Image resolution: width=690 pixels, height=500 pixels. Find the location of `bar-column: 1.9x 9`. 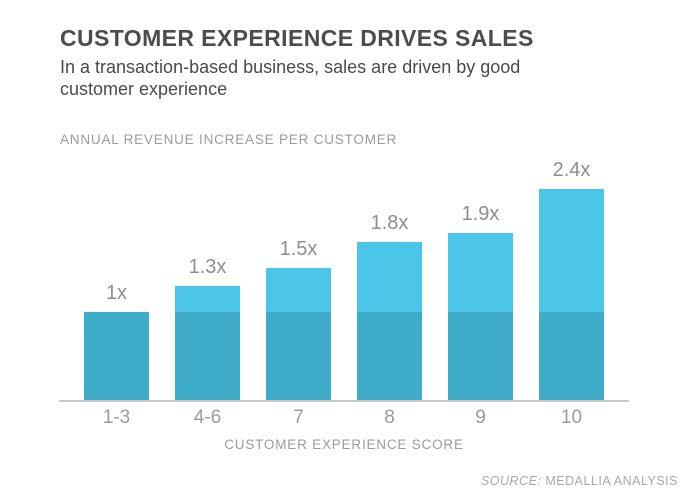

bar-column: 1.9x 9 is located at coordinates (480, 291).